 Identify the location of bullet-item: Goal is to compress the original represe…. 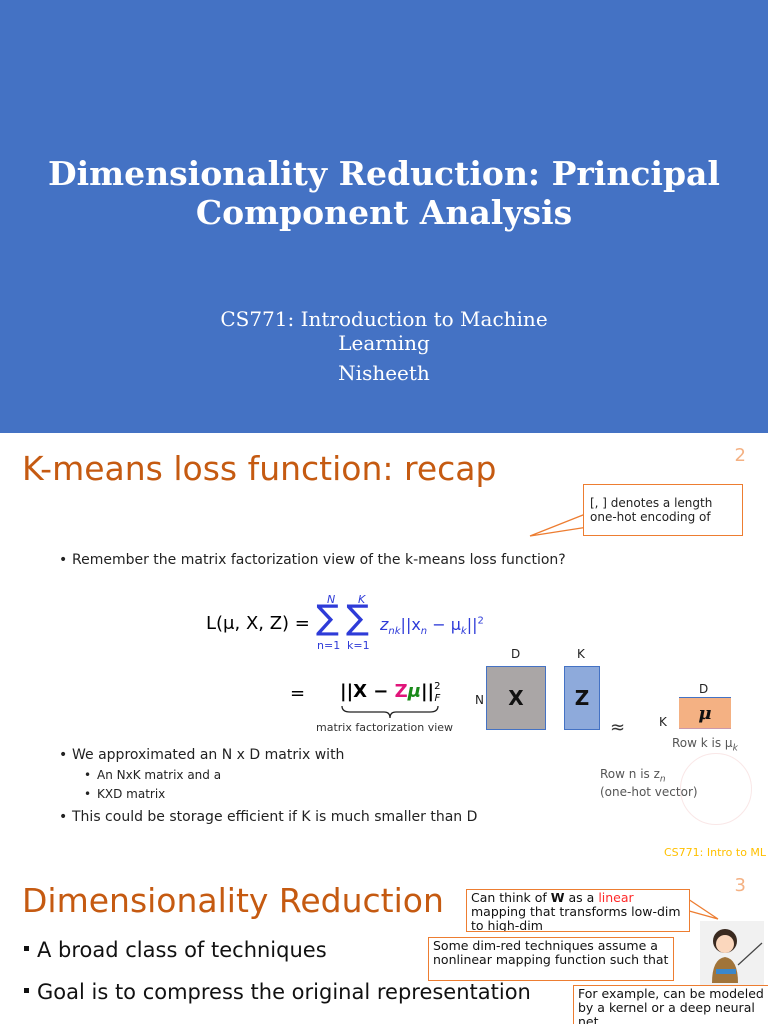
(277, 992).